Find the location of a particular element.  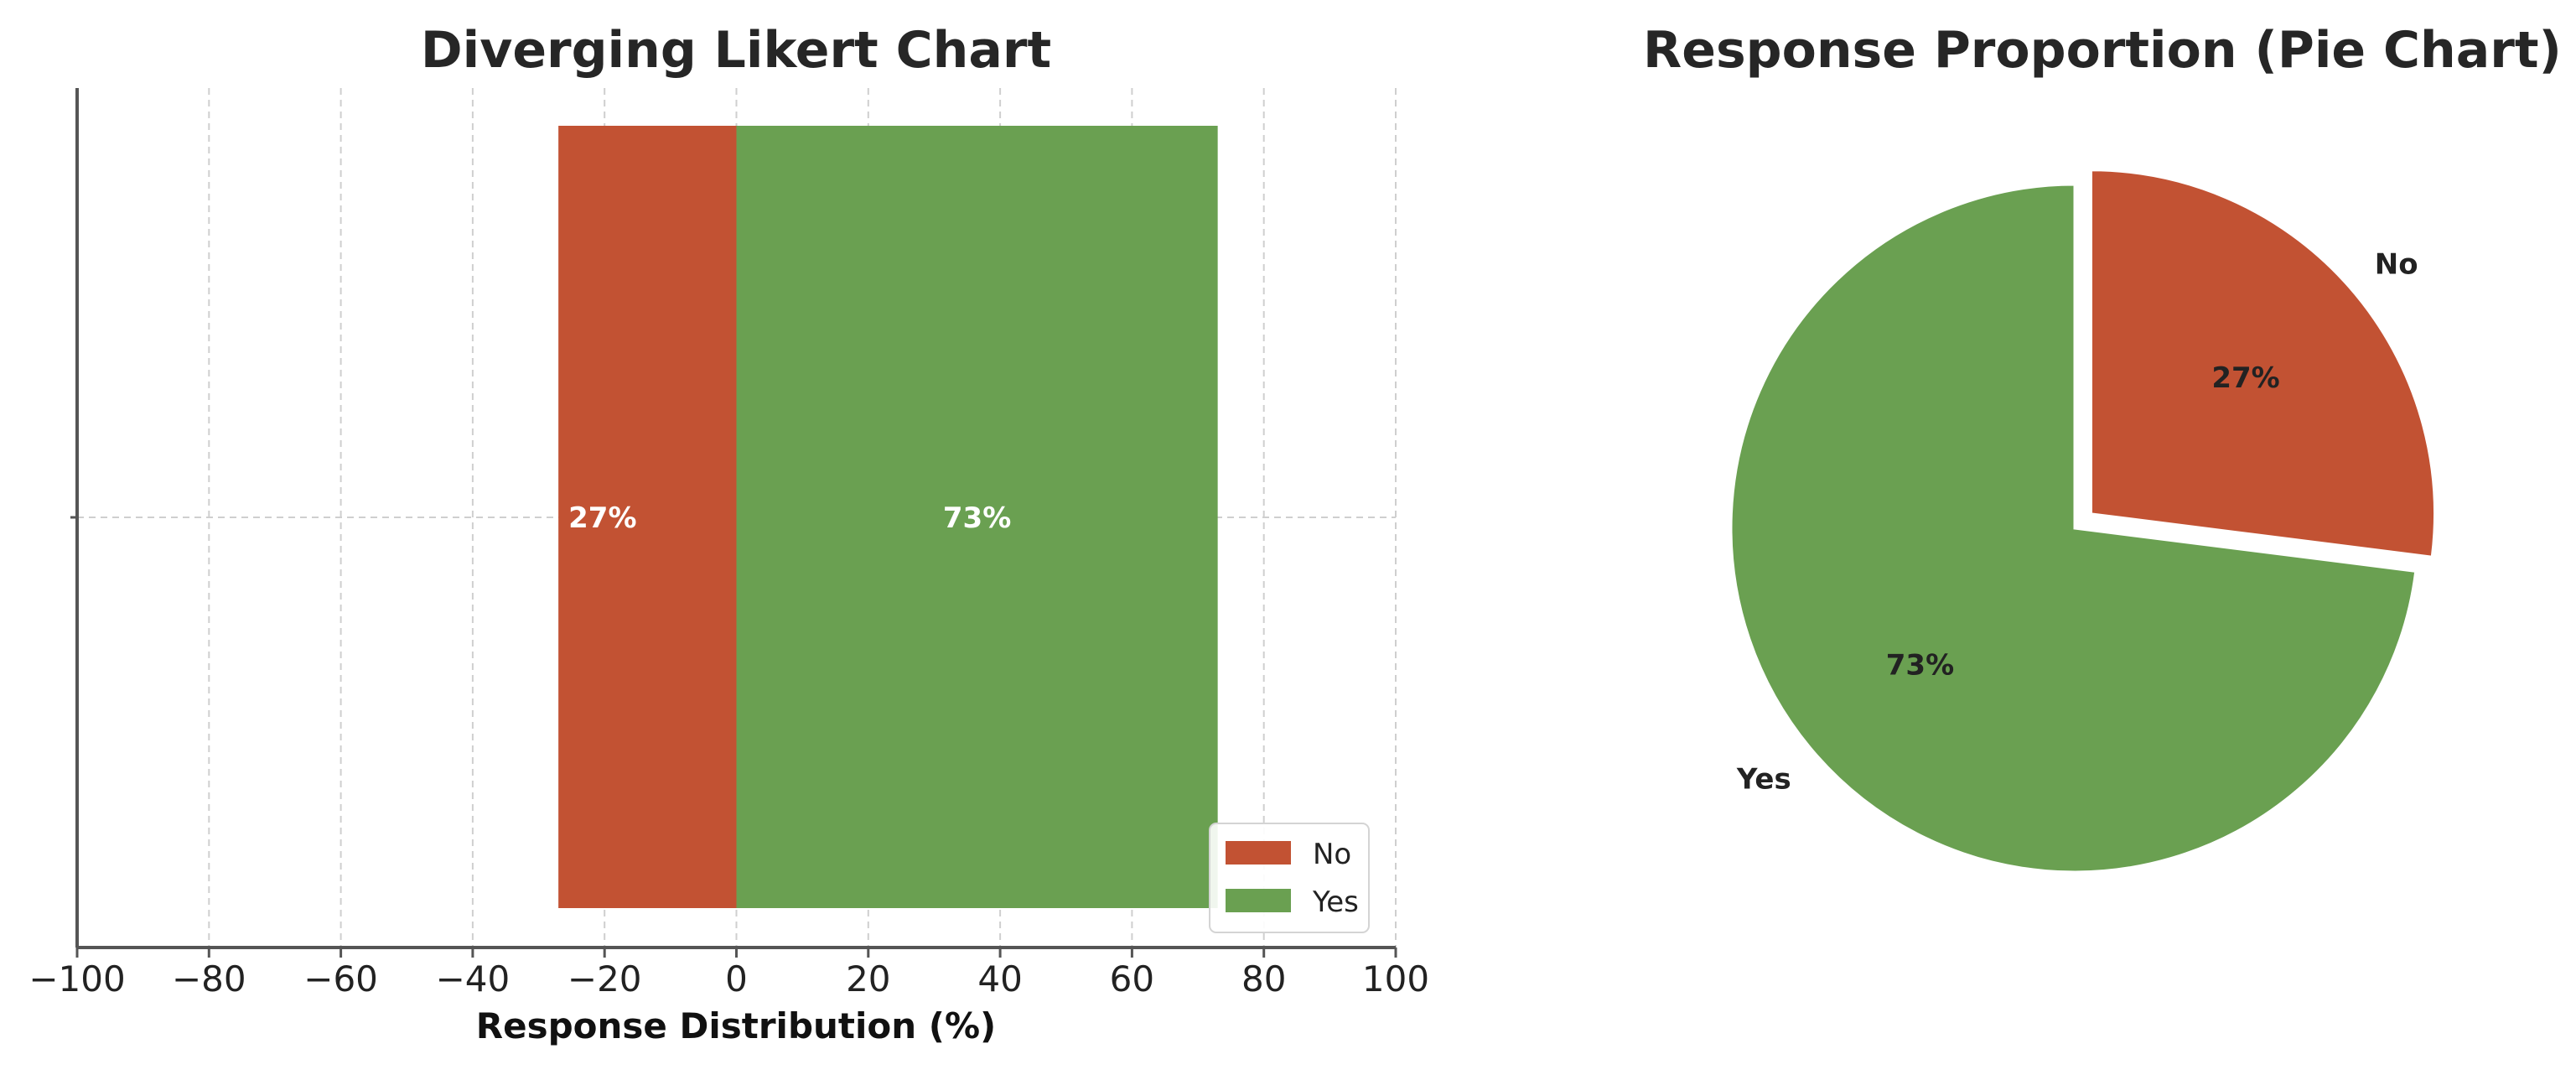

bar-label-no: 27% is located at coordinates (602, 518).